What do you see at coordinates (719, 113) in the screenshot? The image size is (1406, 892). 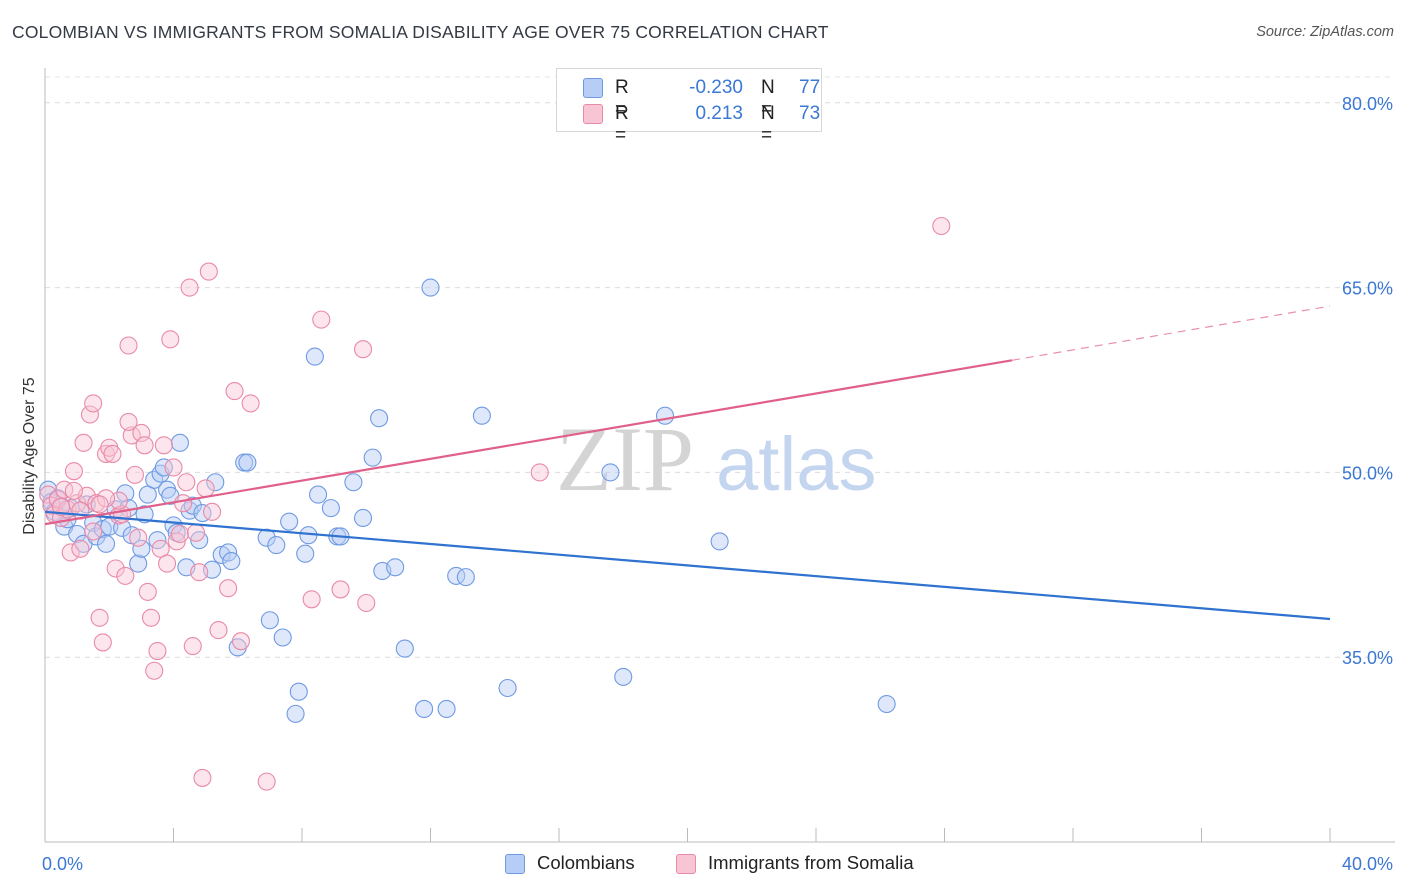 I see `legend-r-value: 0.213` at bounding box center [719, 113].